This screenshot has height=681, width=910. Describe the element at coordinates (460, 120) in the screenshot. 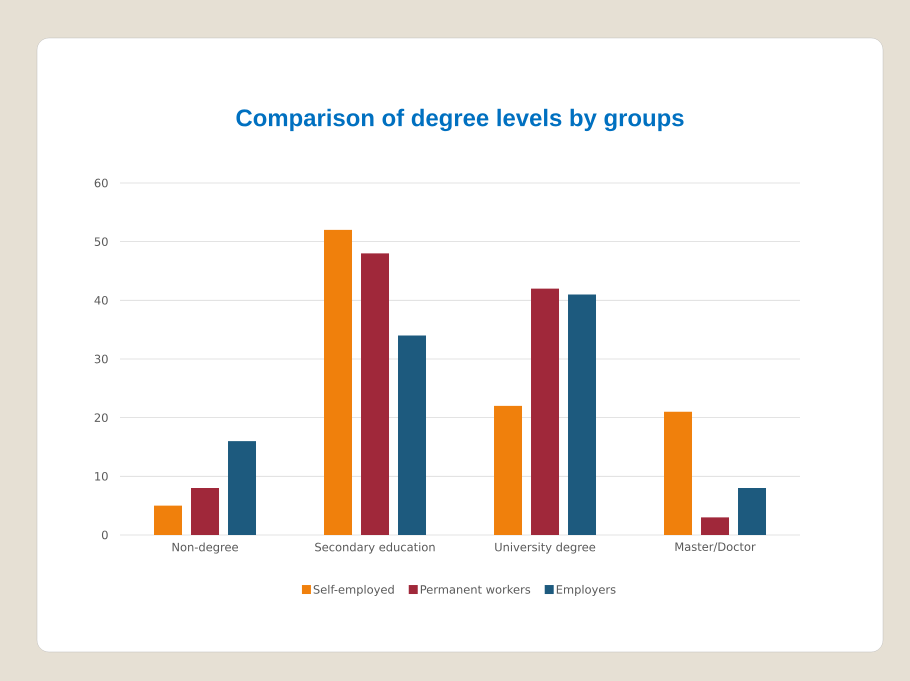

I see `chart-title: Comparison of degree levels by groups` at that location.